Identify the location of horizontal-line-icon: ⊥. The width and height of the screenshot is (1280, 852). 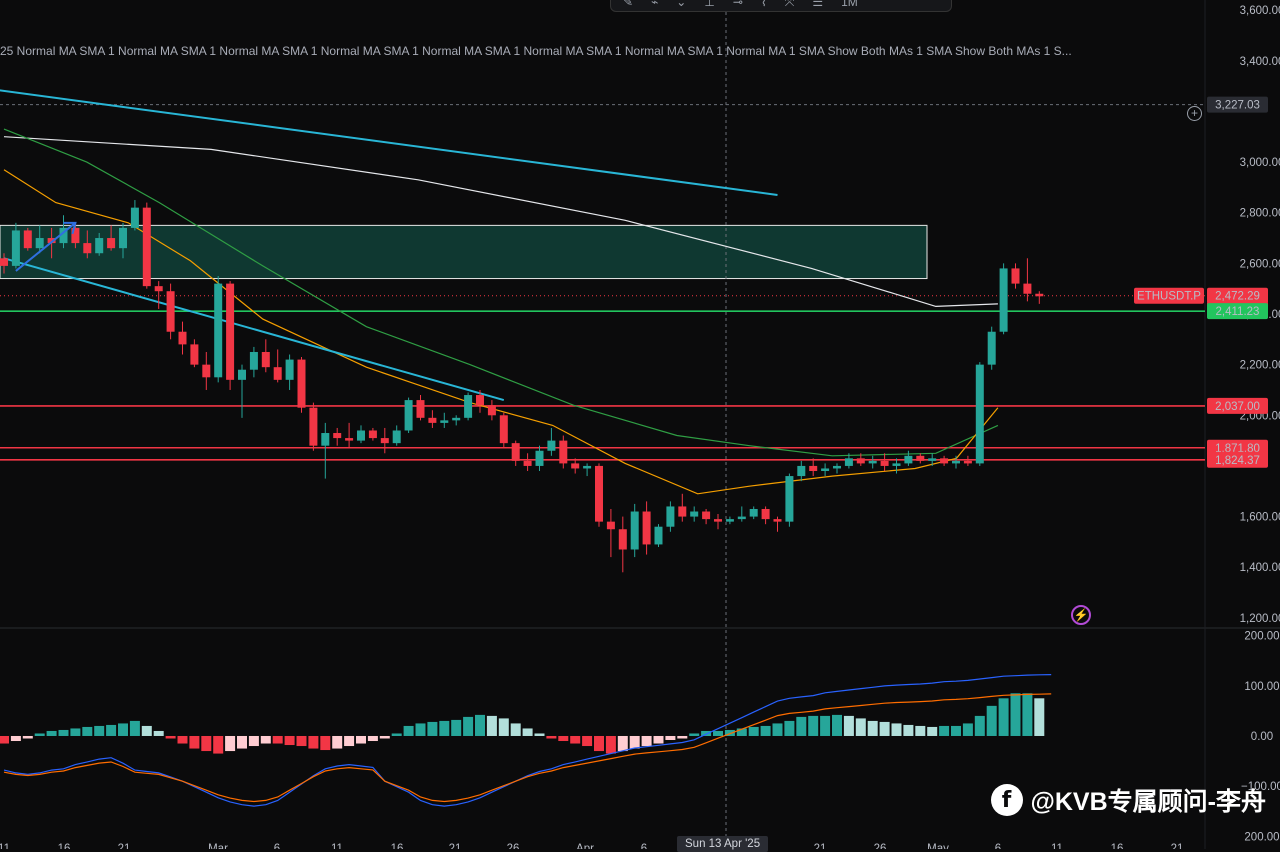
(709, 4).